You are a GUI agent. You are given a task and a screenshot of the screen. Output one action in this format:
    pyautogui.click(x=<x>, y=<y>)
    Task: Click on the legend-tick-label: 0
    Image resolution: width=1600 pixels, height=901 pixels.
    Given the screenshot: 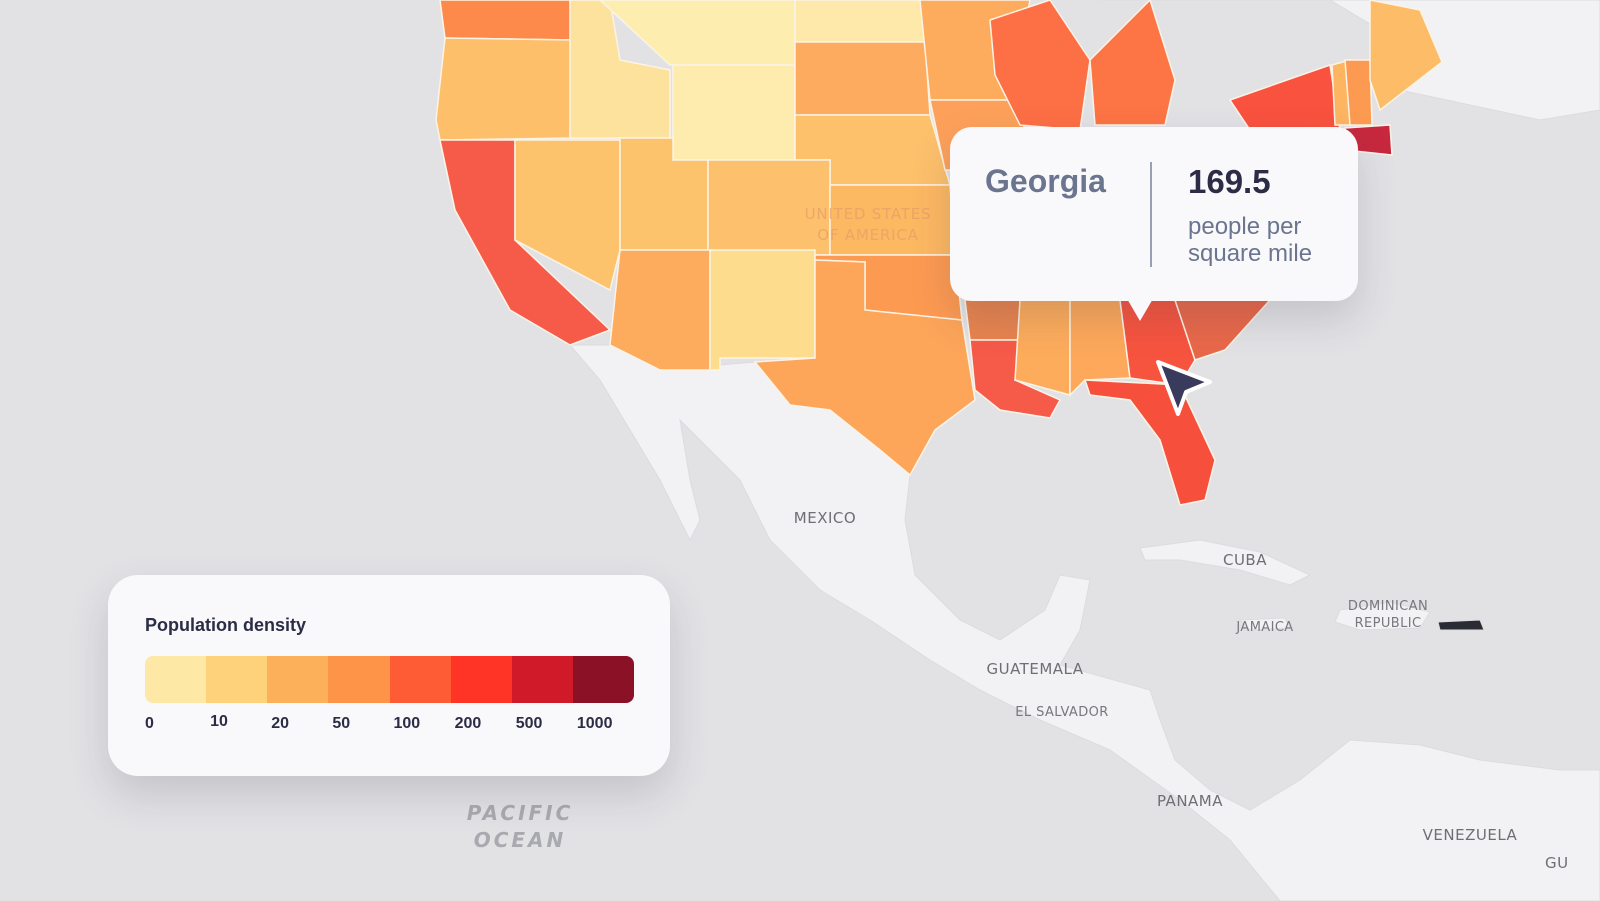 What is the action you would take?
    pyautogui.click(x=149, y=723)
    